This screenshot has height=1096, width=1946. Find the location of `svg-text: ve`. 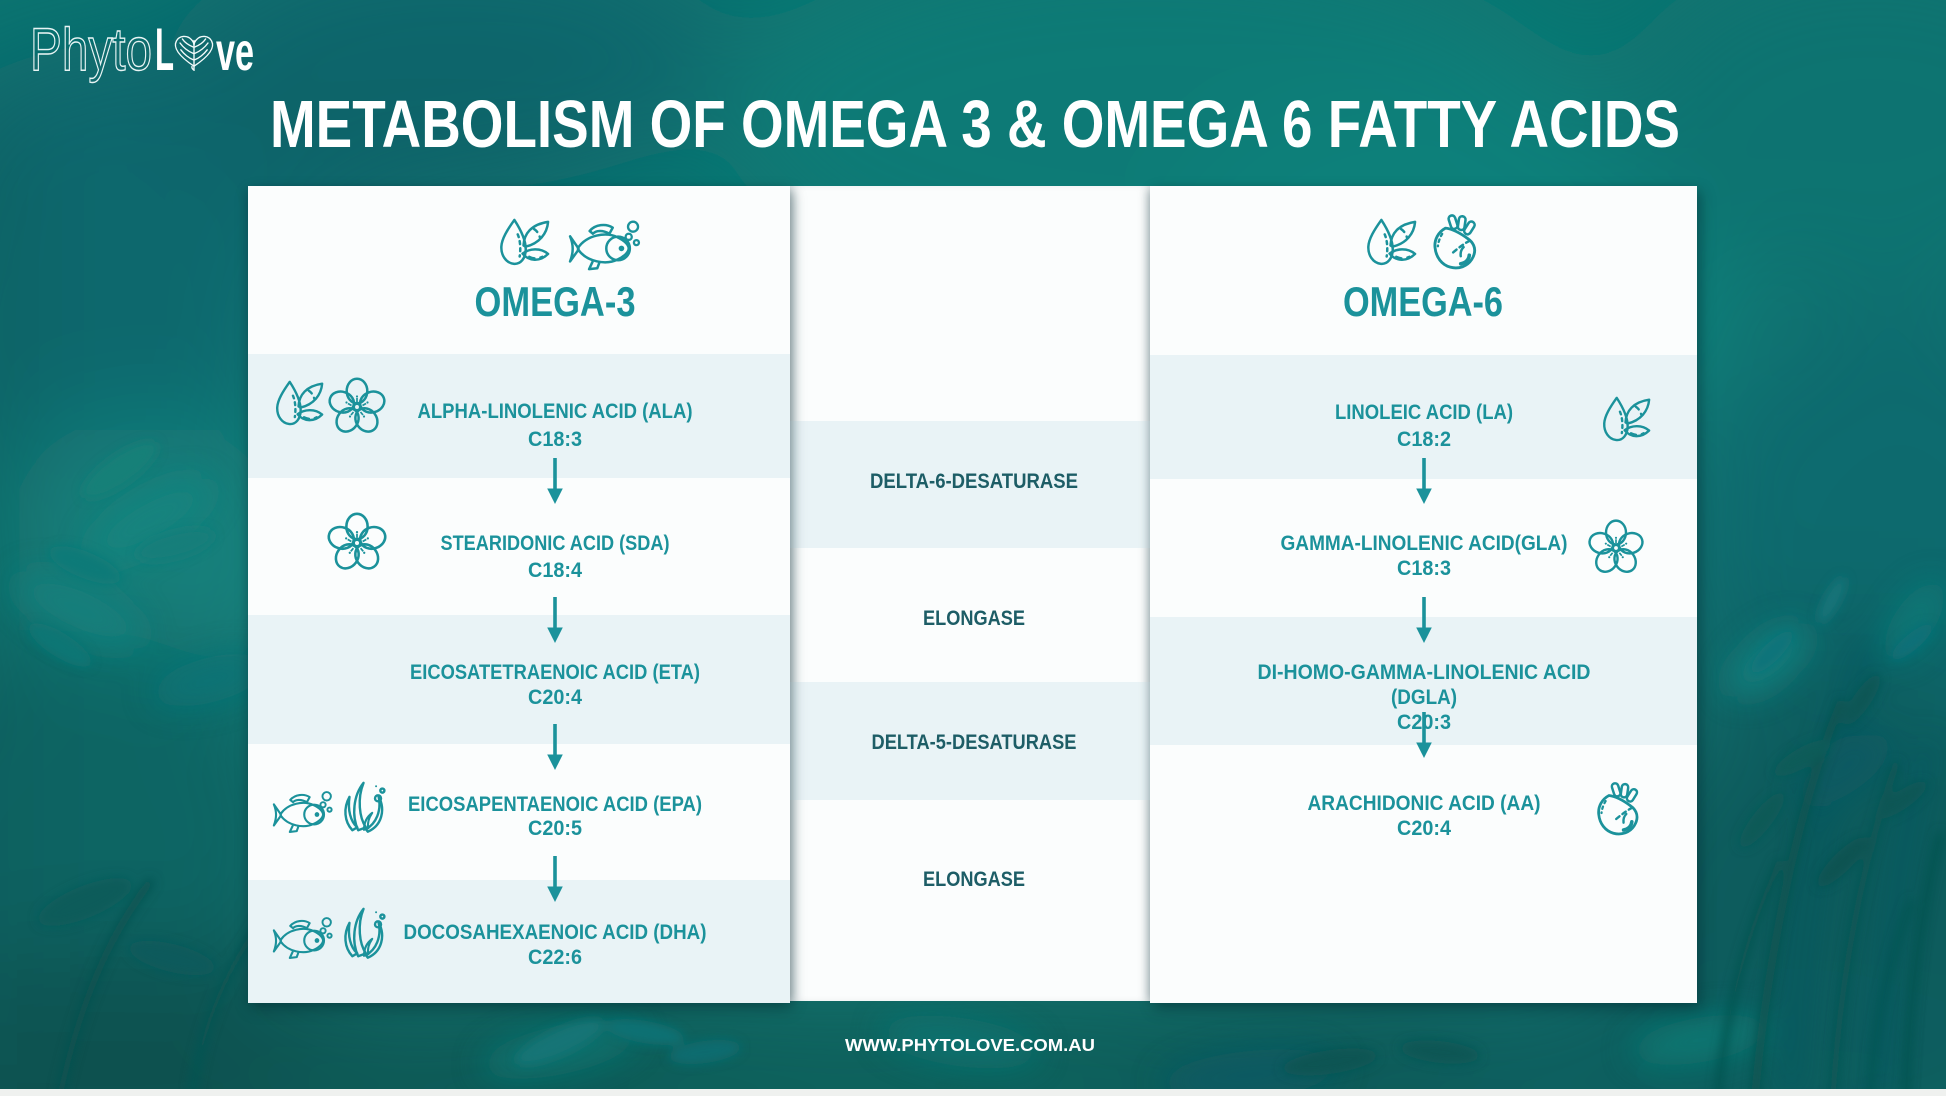

svg-text: ve is located at coordinates (235, 52).